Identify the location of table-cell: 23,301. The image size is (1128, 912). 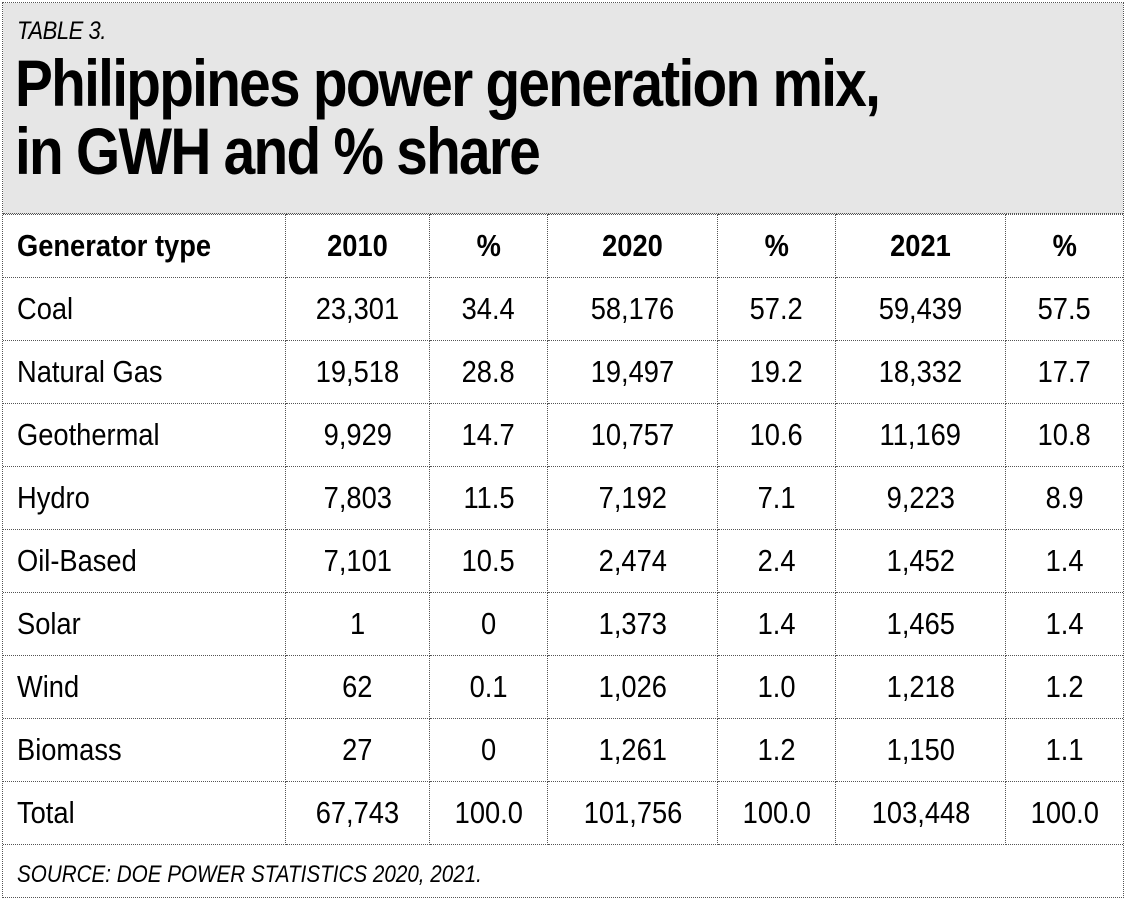
(357, 309).